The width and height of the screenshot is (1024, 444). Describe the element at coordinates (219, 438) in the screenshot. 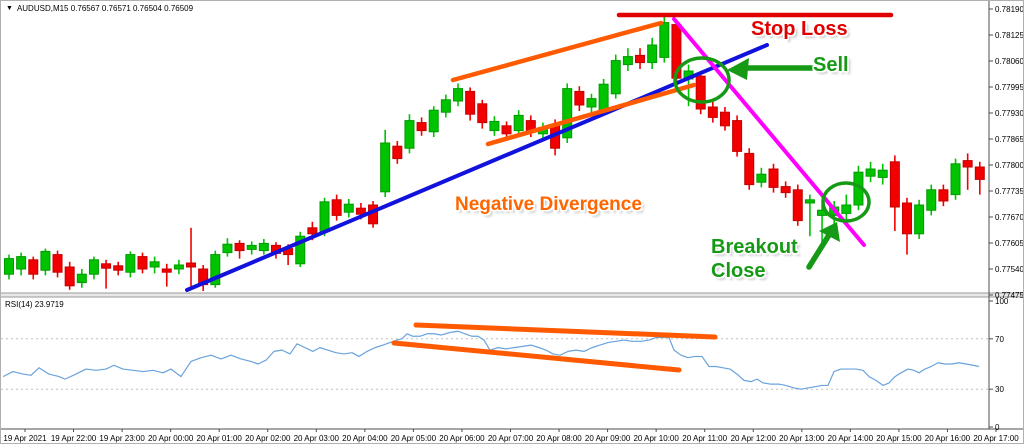

I see `time-tick-label: 20 Apr 01:00` at that location.